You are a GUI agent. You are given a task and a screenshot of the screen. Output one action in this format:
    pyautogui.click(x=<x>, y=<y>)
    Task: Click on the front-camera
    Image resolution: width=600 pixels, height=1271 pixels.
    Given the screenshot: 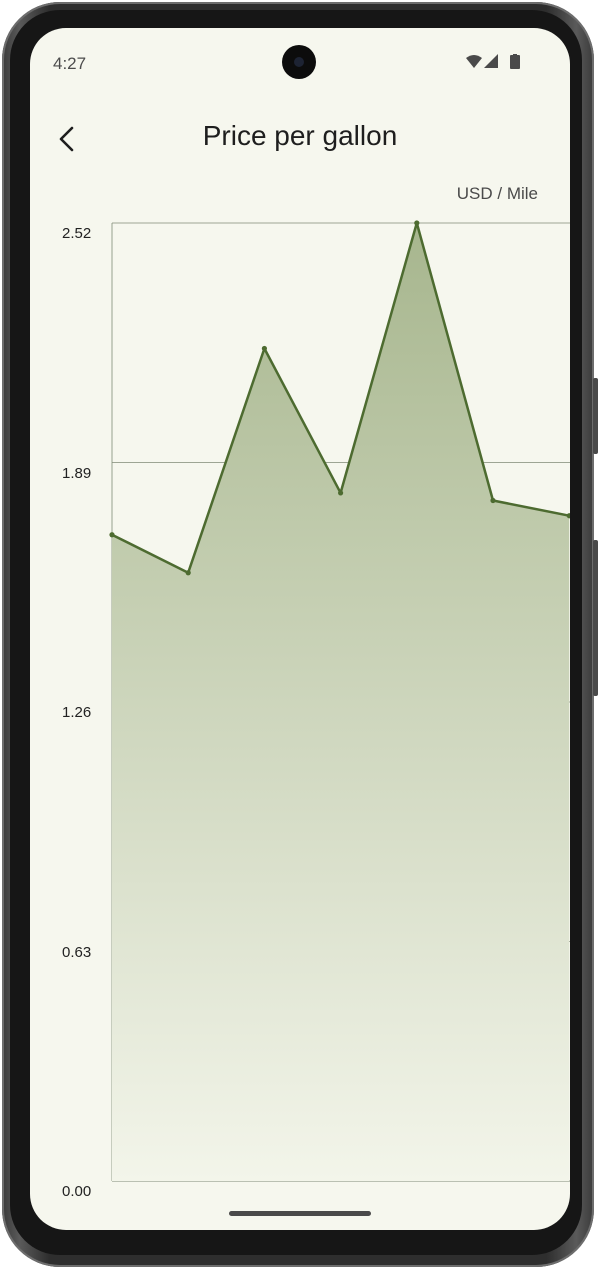 What is the action you would take?
    pyautogui.click(x=299, y=62)
    